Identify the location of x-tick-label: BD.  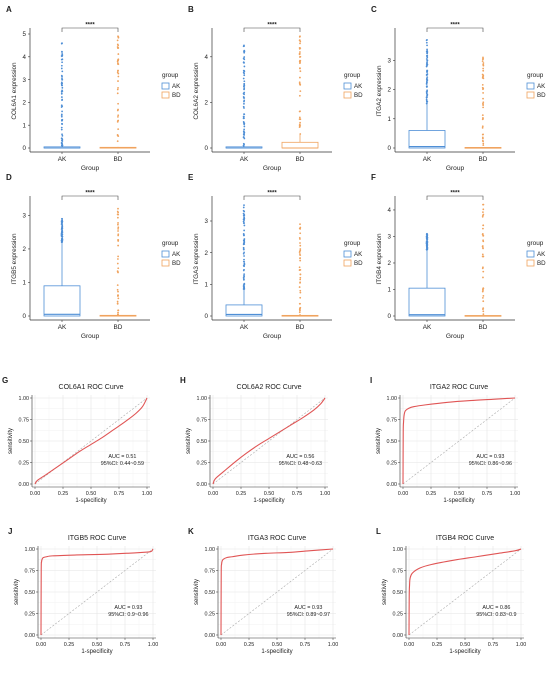
(483, 327).